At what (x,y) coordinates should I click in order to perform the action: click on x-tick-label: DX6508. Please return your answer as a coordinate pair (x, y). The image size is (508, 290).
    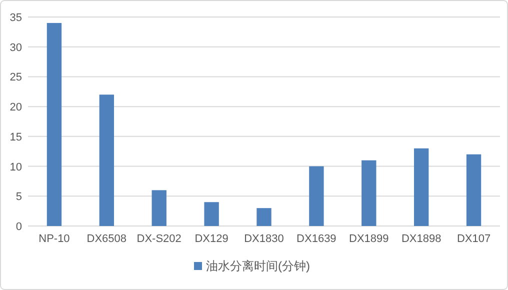
    Looking at the image, I should click on (106, 239).